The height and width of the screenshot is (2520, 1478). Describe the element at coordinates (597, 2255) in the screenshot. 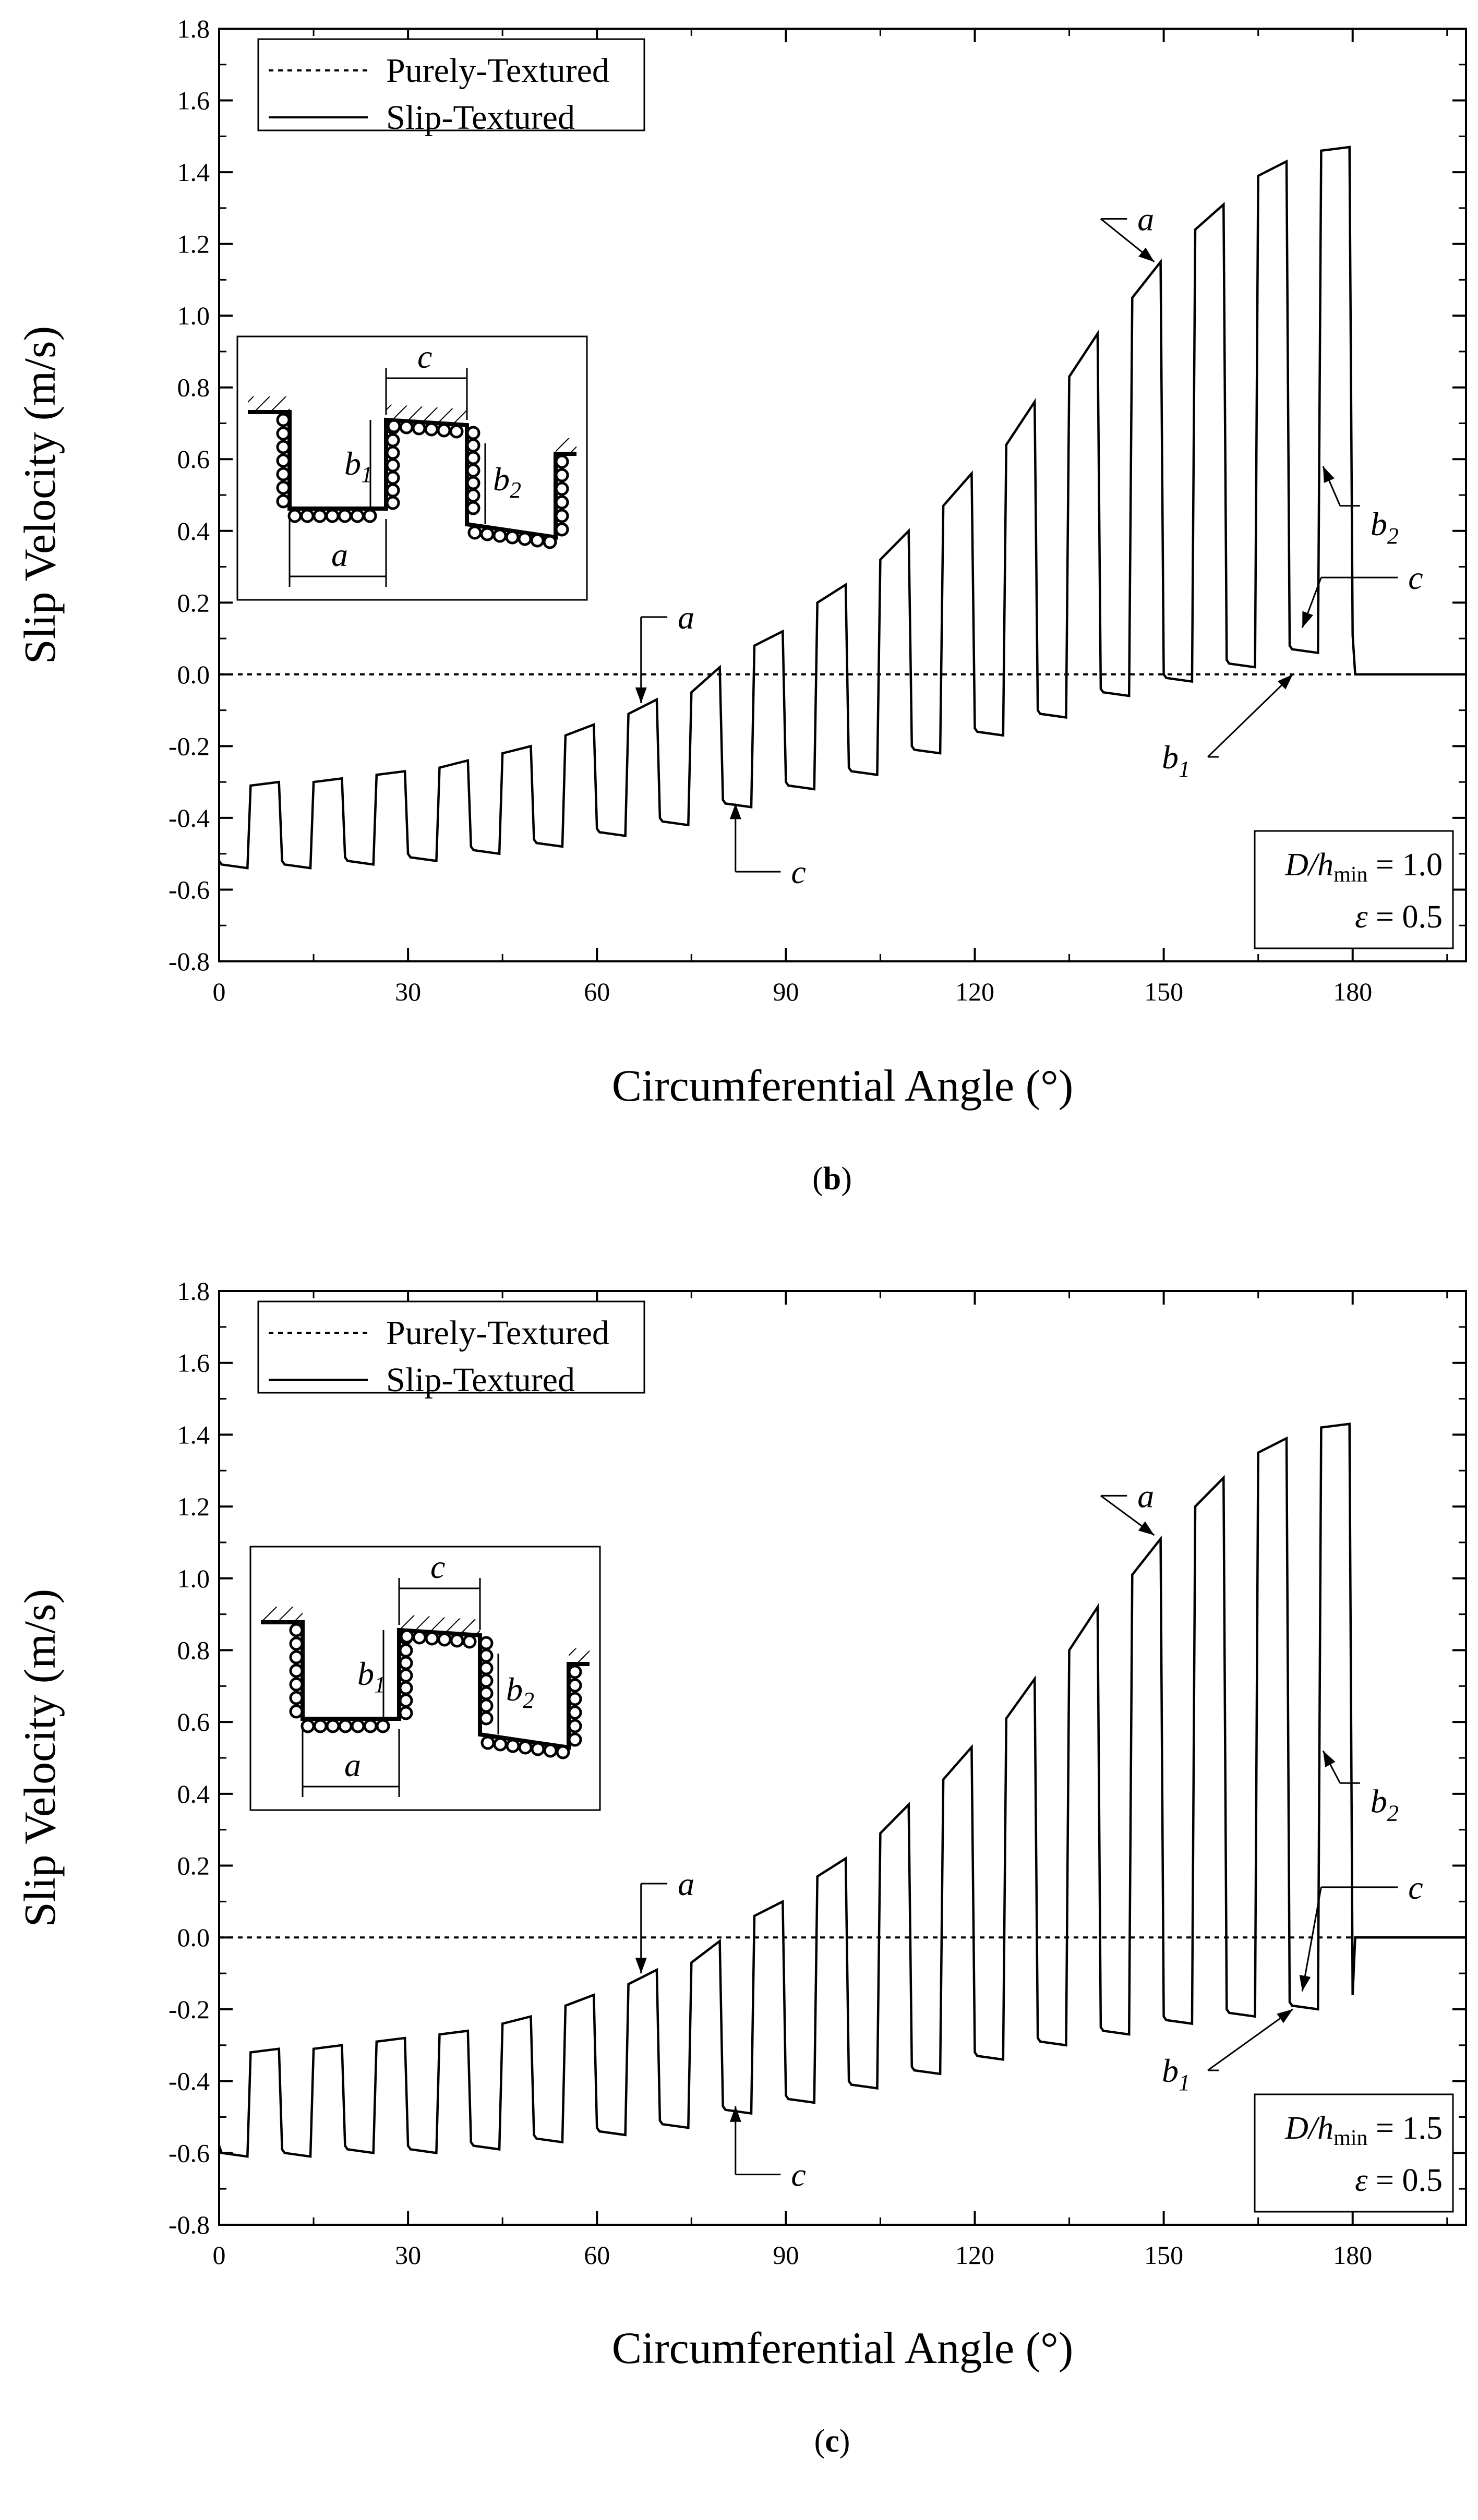

I see `x-tick-label: 60` at that location.